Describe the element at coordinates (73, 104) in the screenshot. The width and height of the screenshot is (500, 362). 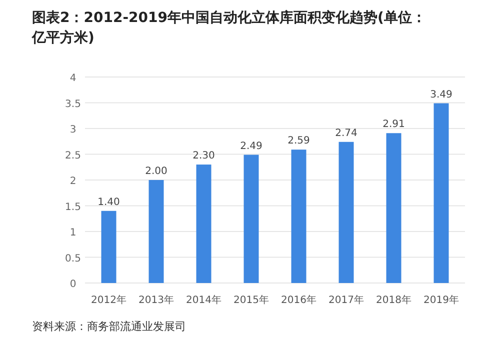
I see `y-tick-label: 3.5` at that location.